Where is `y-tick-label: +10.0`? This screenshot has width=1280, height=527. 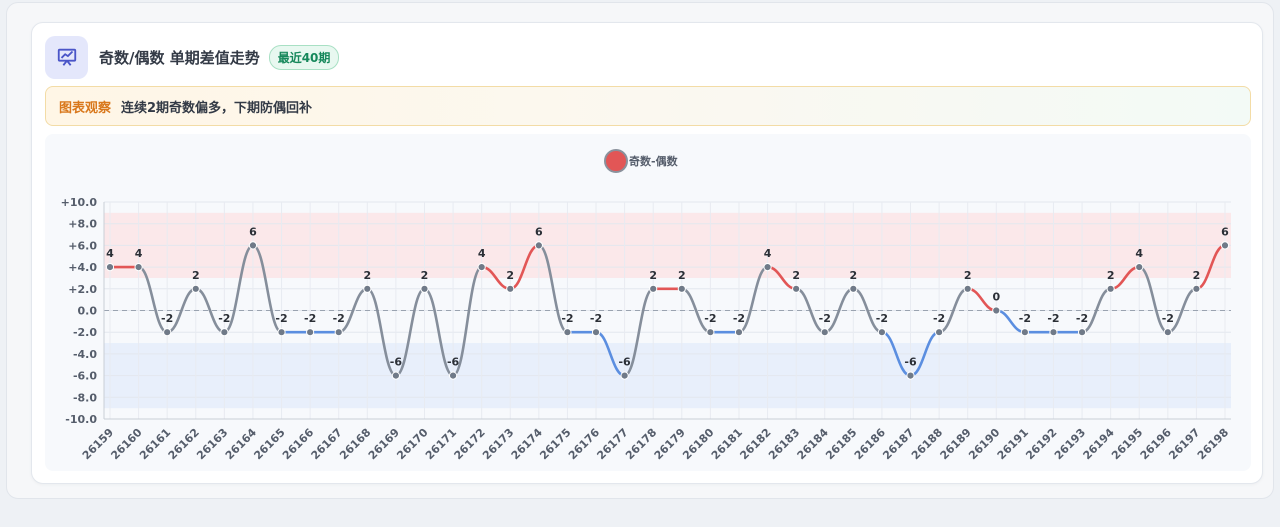
y-tick-label: +10.0 is located at coordinates (79, 202).